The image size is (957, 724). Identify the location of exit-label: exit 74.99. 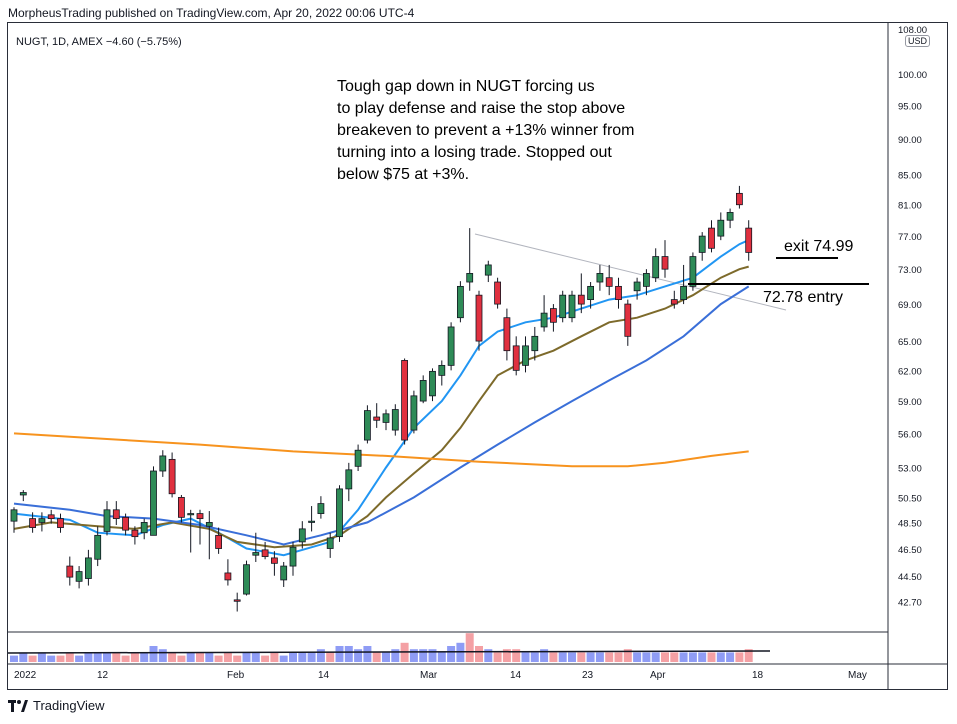
(818, 246).